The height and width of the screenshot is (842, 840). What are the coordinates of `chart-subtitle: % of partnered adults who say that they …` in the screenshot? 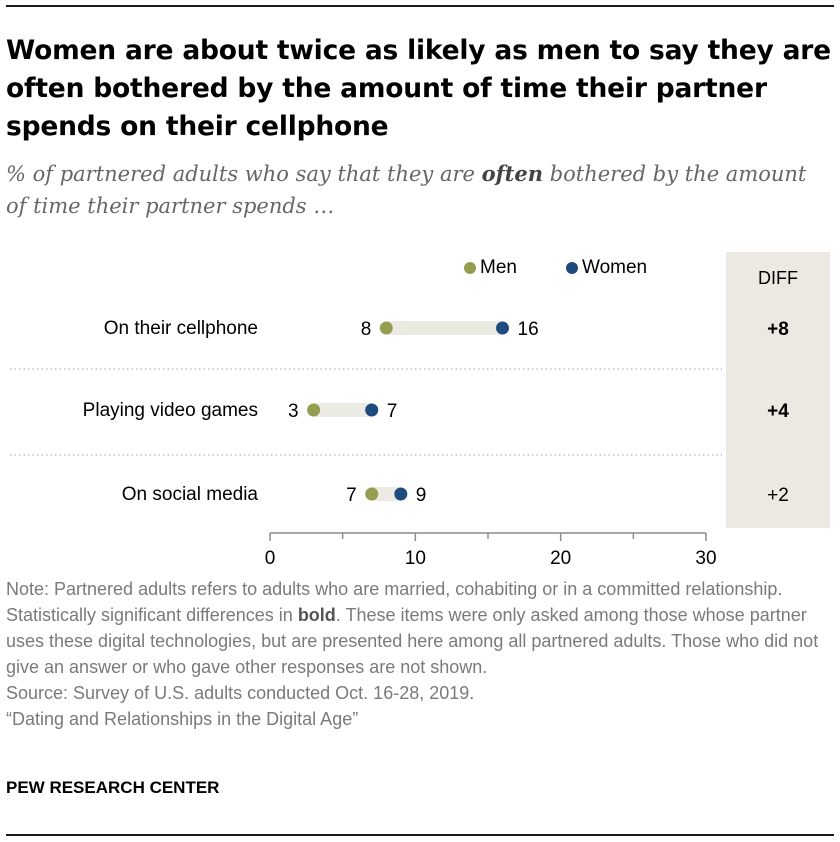 It's located at (416, 190).